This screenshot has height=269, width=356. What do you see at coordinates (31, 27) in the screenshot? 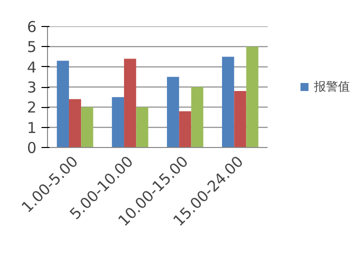
I see `y-tick-label: 6` at bounding box center [31, 27].